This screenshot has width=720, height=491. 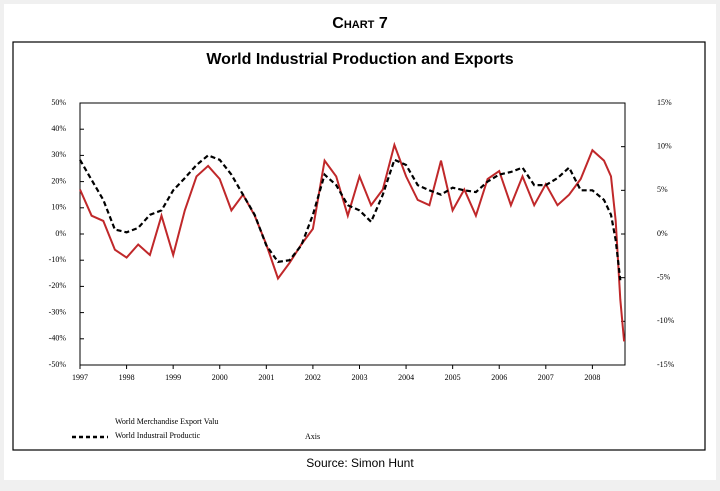 I want to click on y-tick-label: -40%, so click(x=58, y=338).